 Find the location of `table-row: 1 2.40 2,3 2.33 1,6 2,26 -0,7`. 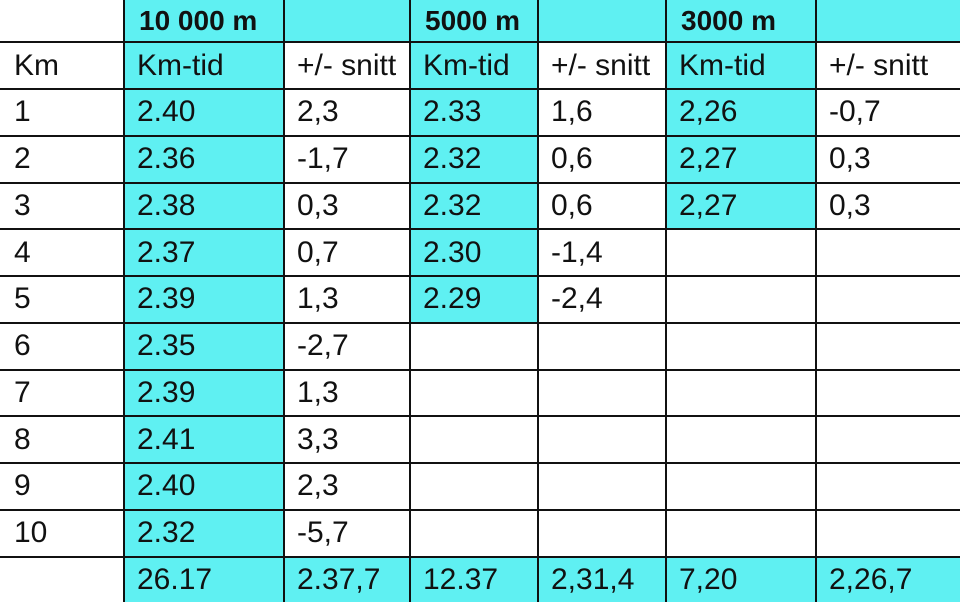

table-row: 1 2.40 2,3 2.33 1,6 2,26 -0,7 is located at coordinates (480, 112).